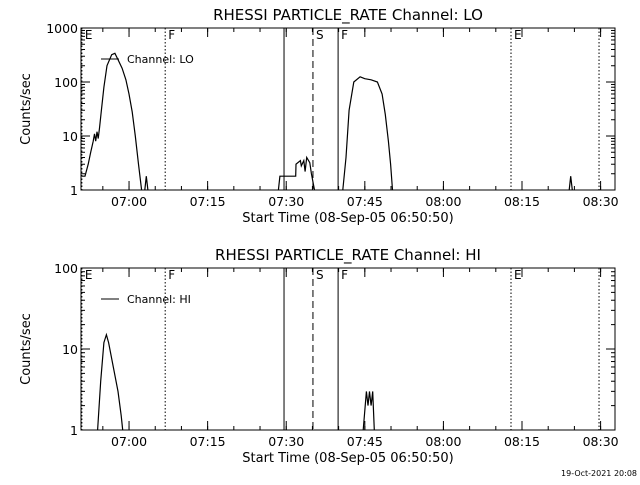 The width and height of the screenshot is (640, 485). I want to click on footer-timestamp: 19-Oct-2021 20:08, so click(599, 473).